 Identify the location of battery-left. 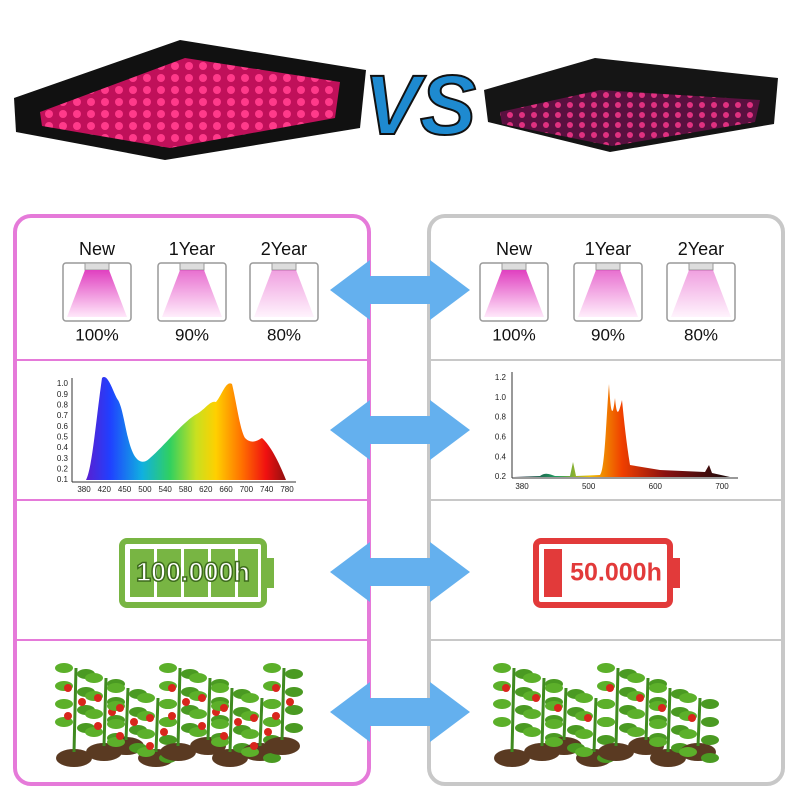
(196, 573).